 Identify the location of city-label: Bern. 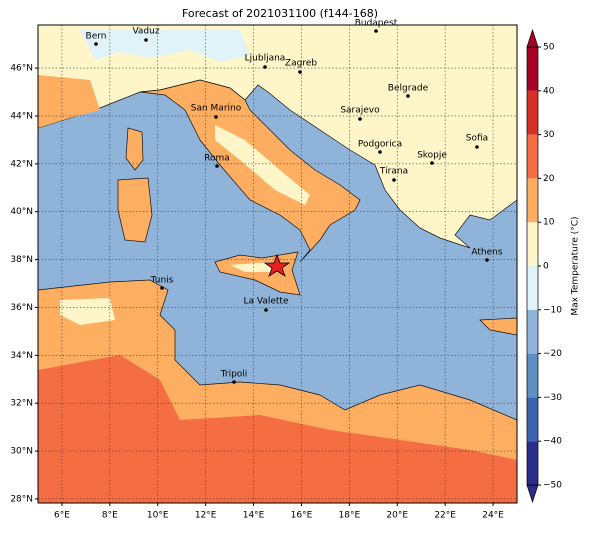
(96, 37).